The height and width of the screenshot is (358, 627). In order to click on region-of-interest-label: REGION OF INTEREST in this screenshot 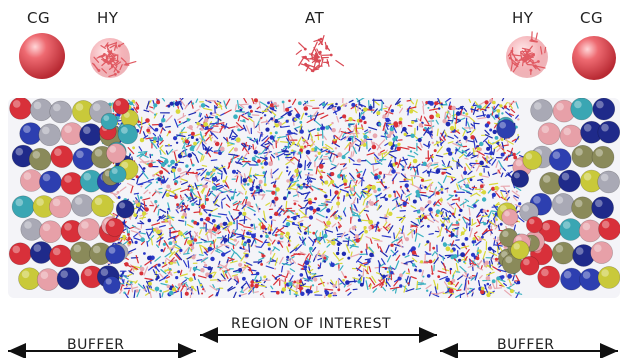, I will do `click(311, 324)`.